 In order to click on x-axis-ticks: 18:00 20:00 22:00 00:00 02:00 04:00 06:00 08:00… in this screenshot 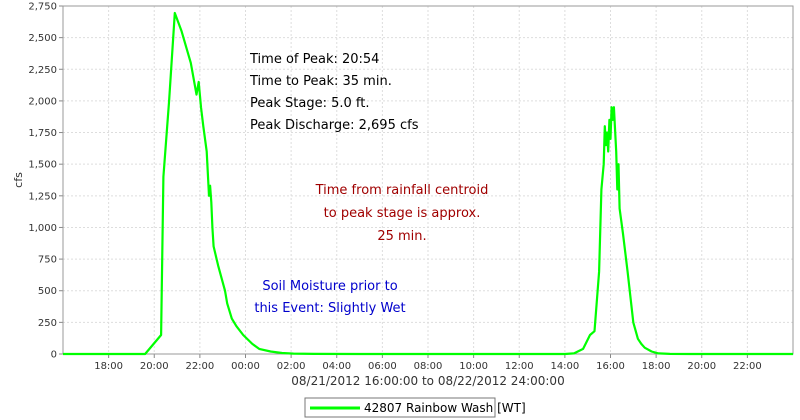, I will do `click(428, 363)`.